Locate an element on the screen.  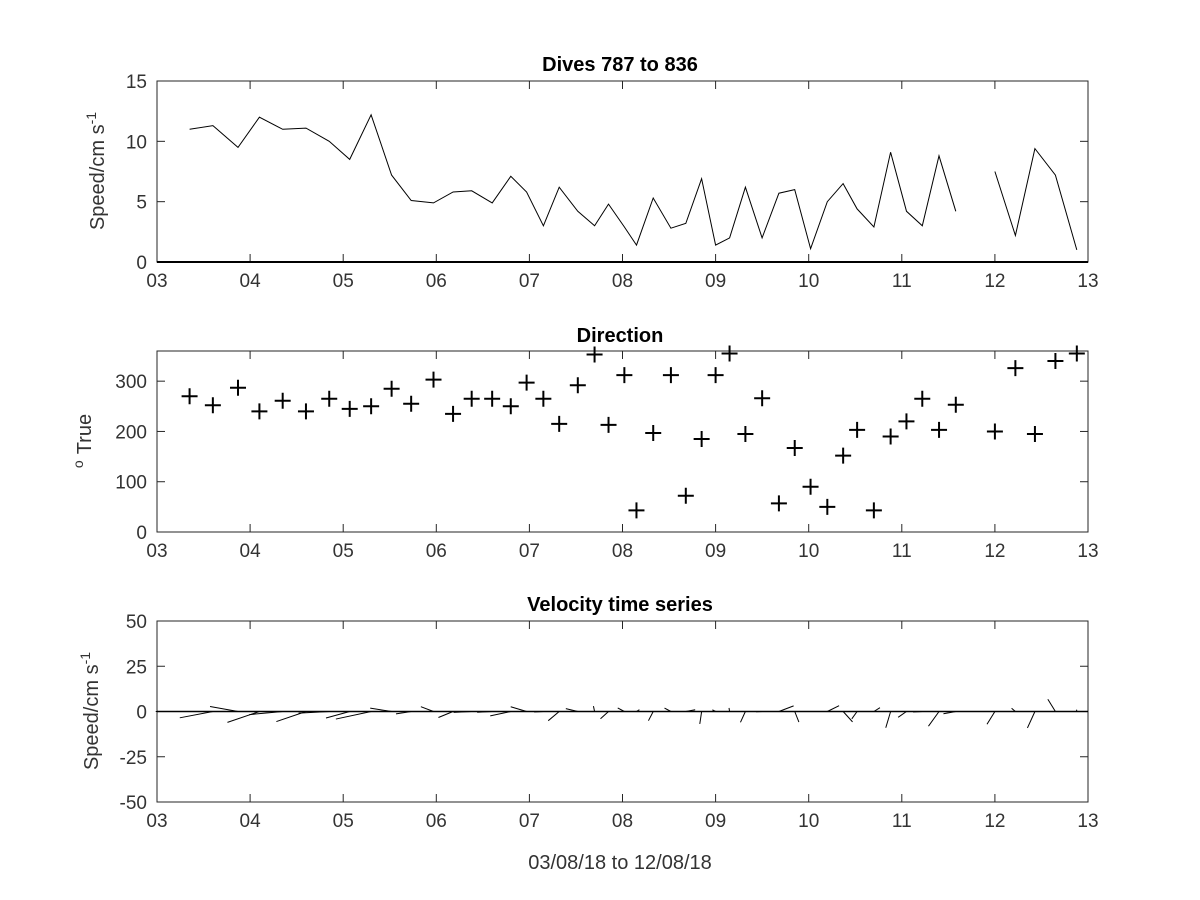
y-tick-label: 300 is located at coordinates (131, 382).